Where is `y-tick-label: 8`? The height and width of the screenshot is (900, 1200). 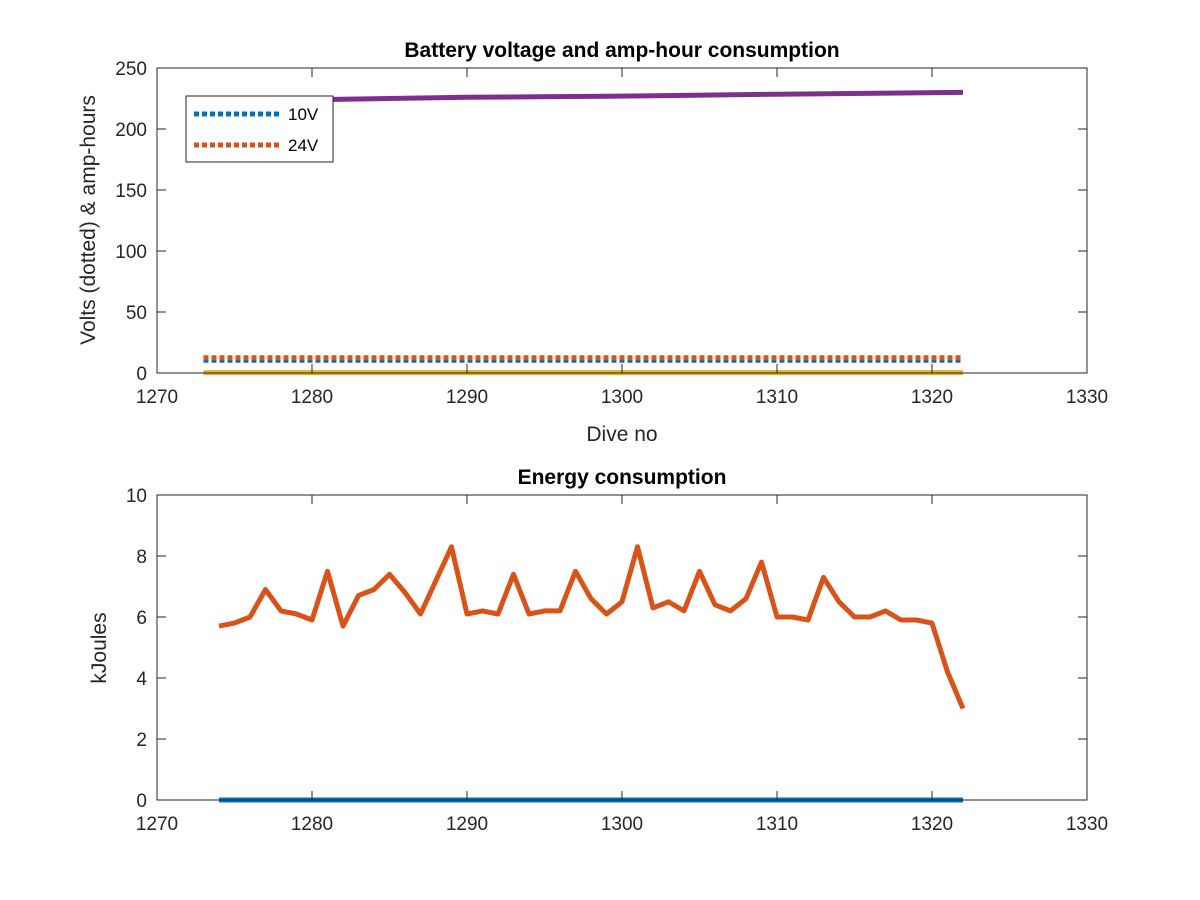 y-tick-label: 8 is located at coordinates (141, 557).